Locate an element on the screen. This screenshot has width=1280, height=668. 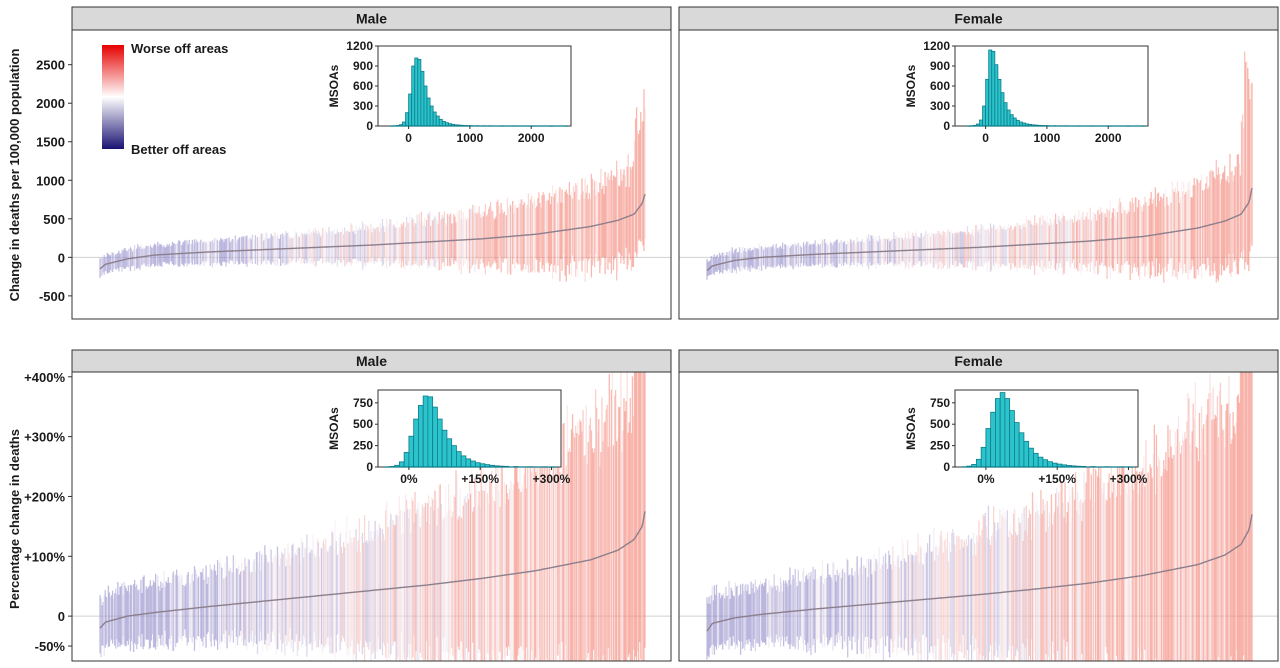
facet-strip-label: Female is located at coordinates (978, 19).